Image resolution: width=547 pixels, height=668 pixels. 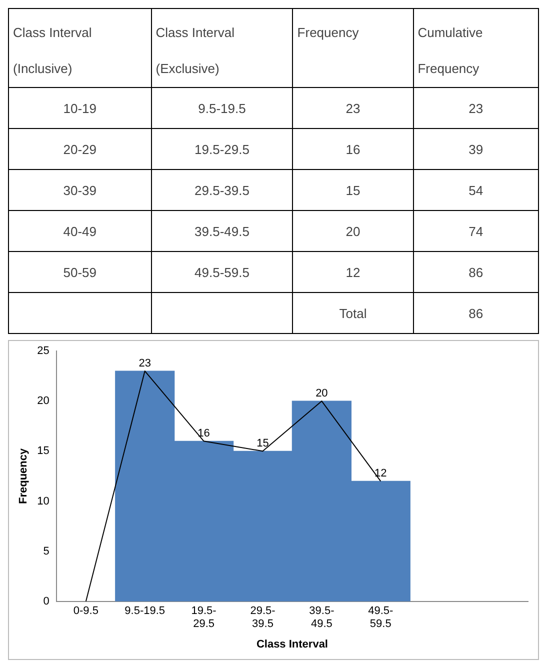 What do you see at coordinates (353, 272) in the screenshot?
I see `text: 12` at bounding box center [353, 272].